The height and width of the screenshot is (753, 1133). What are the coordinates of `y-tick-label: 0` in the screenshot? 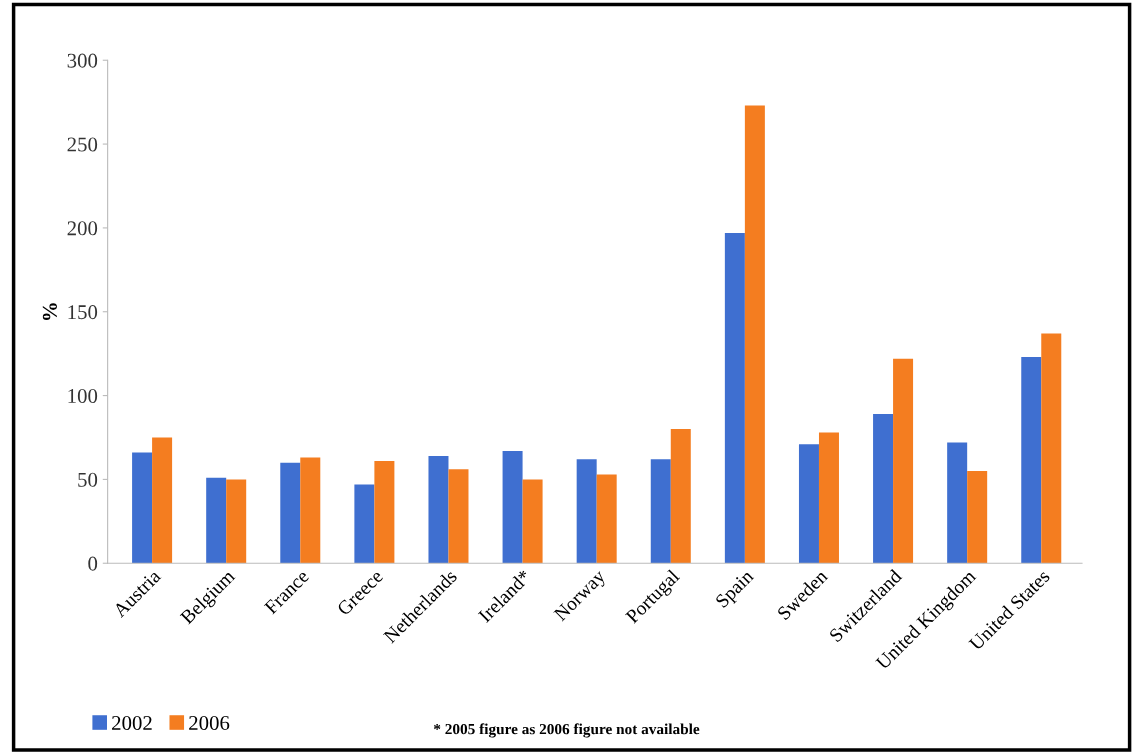 It's located at (93, 563).